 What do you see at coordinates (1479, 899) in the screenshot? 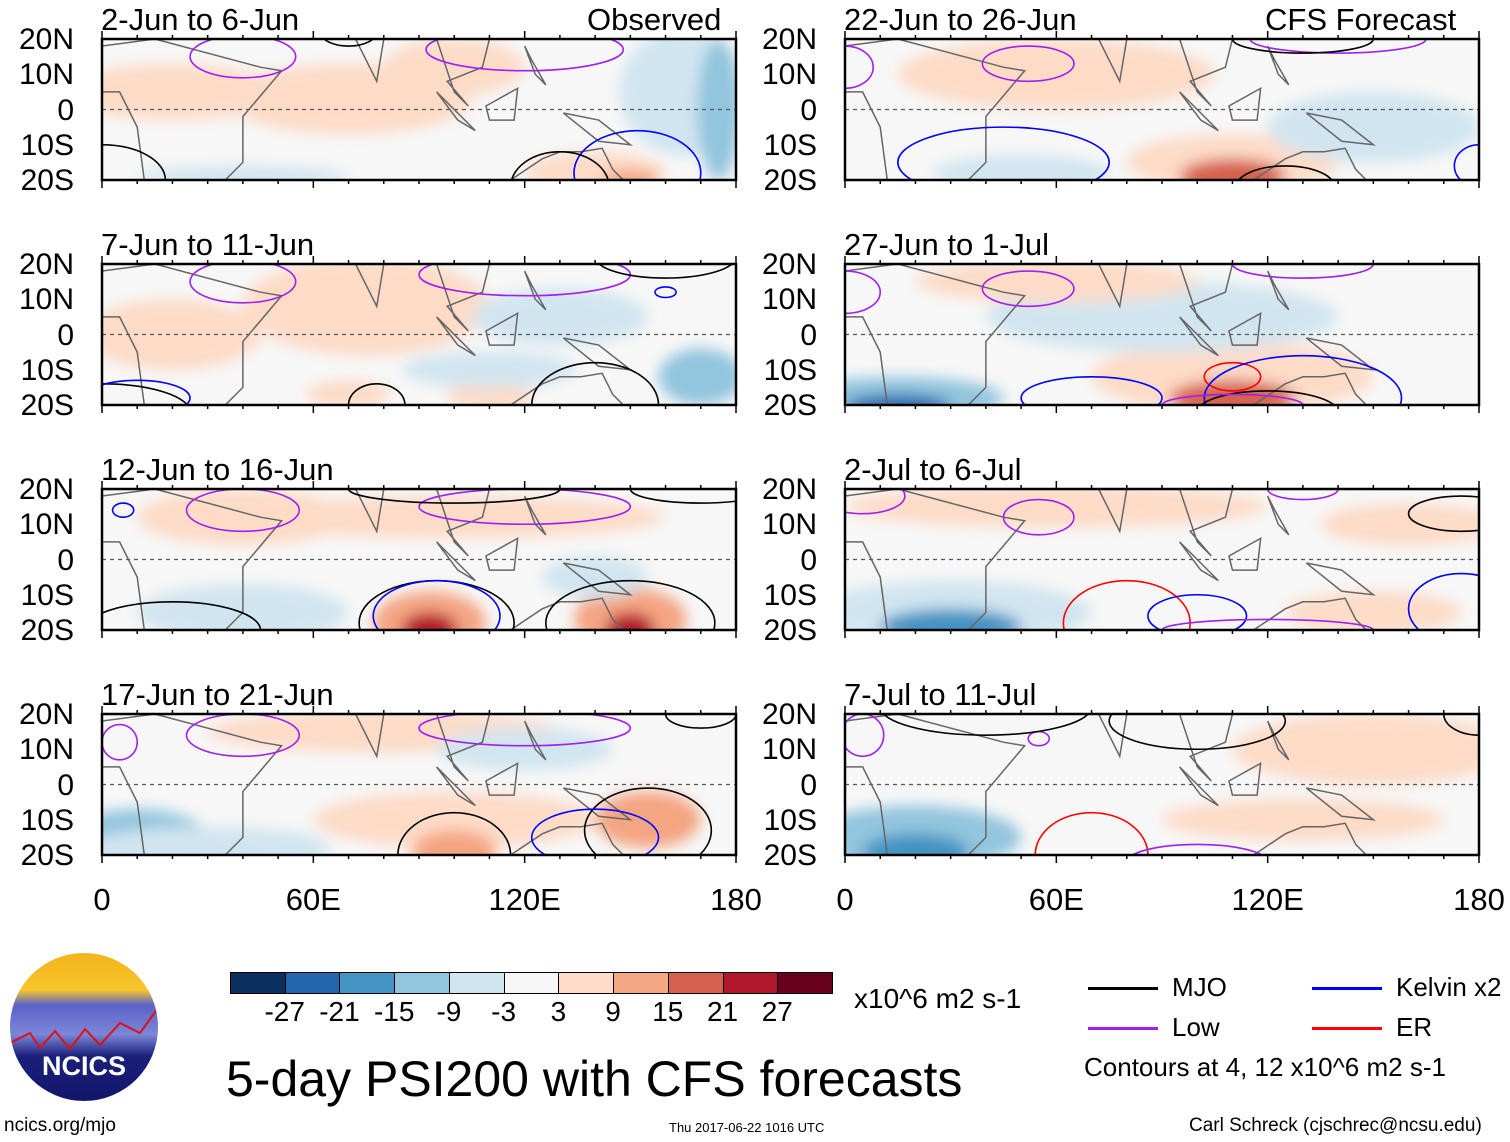
I see `lon-tick-label: 180` at bounding box center [1479, 899].